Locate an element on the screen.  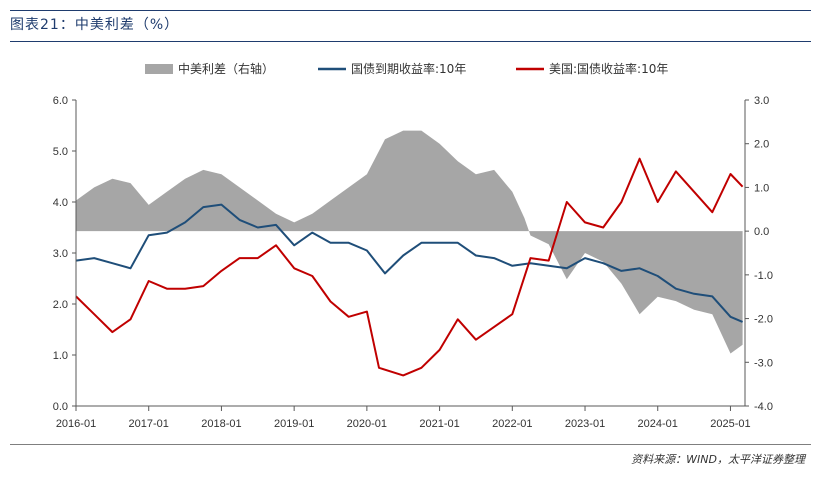
y-left-tick-label: 3.0 is located at coordinates (60, 254).